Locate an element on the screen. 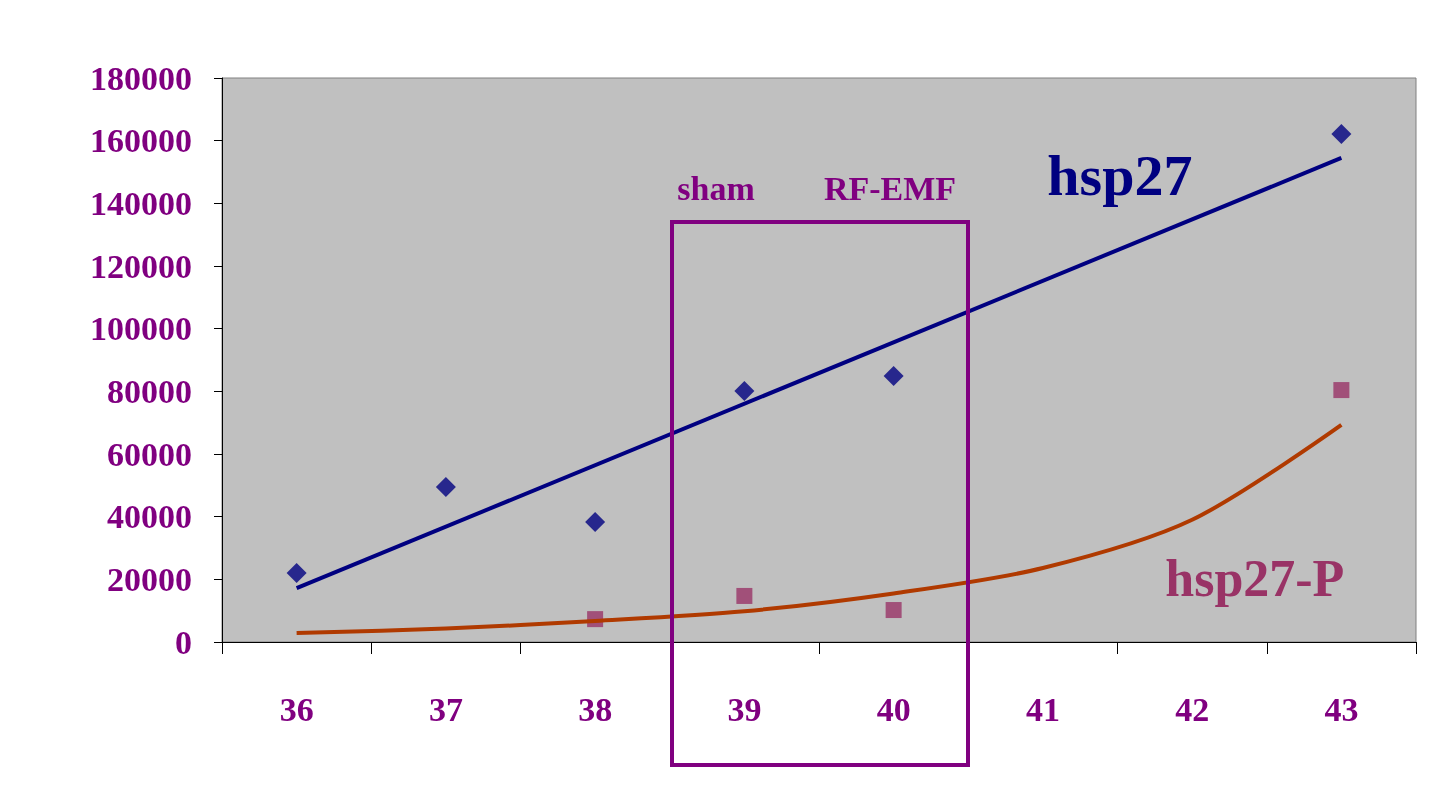  y-tick-label: 40000 is located at coordinates (149, 517).